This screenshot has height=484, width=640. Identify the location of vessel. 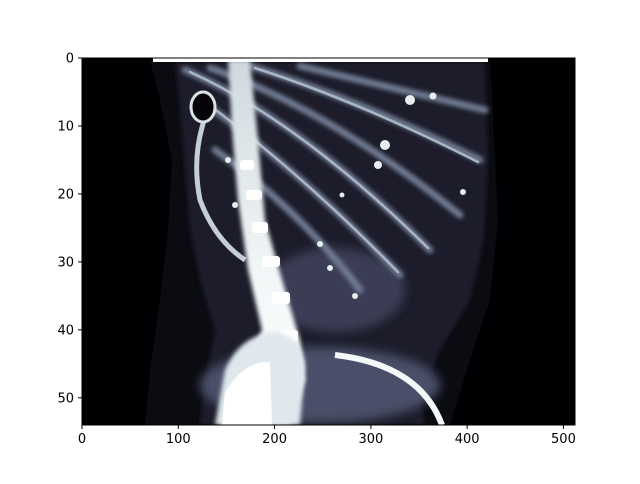
(220, 183).